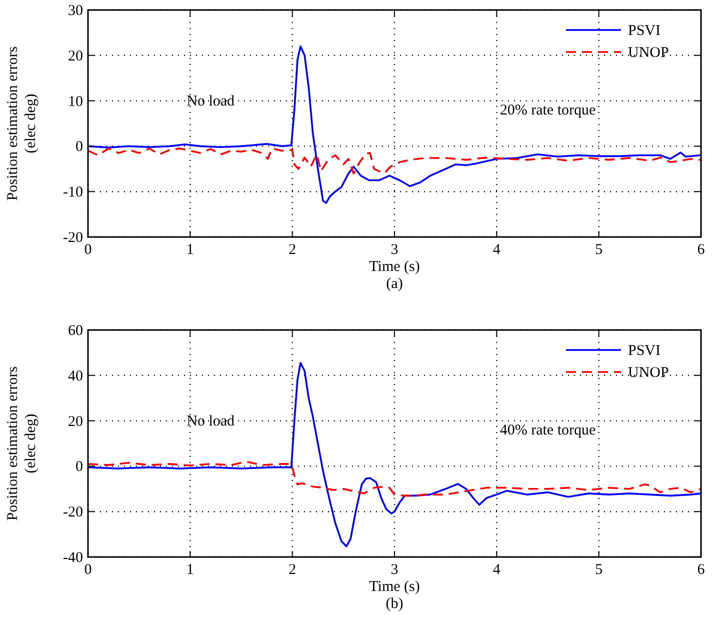 This screenshot has width=721, height=625. I want to click on annotation: 40% rate torque, so click(548, 430).